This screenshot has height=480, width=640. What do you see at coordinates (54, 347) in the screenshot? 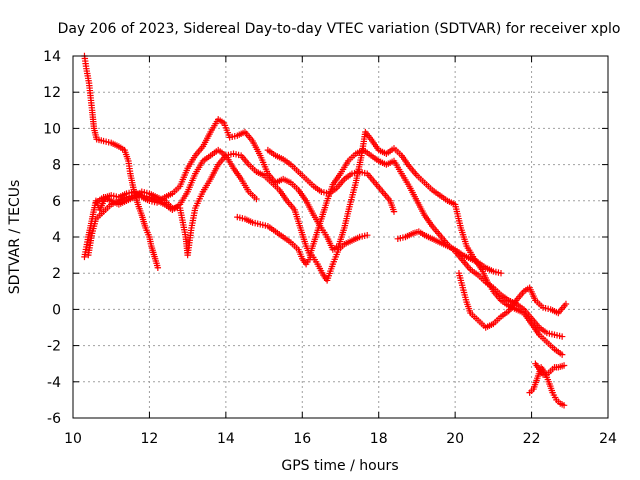
I see `y-tick-label: -2` at bounding box center [54, 347].